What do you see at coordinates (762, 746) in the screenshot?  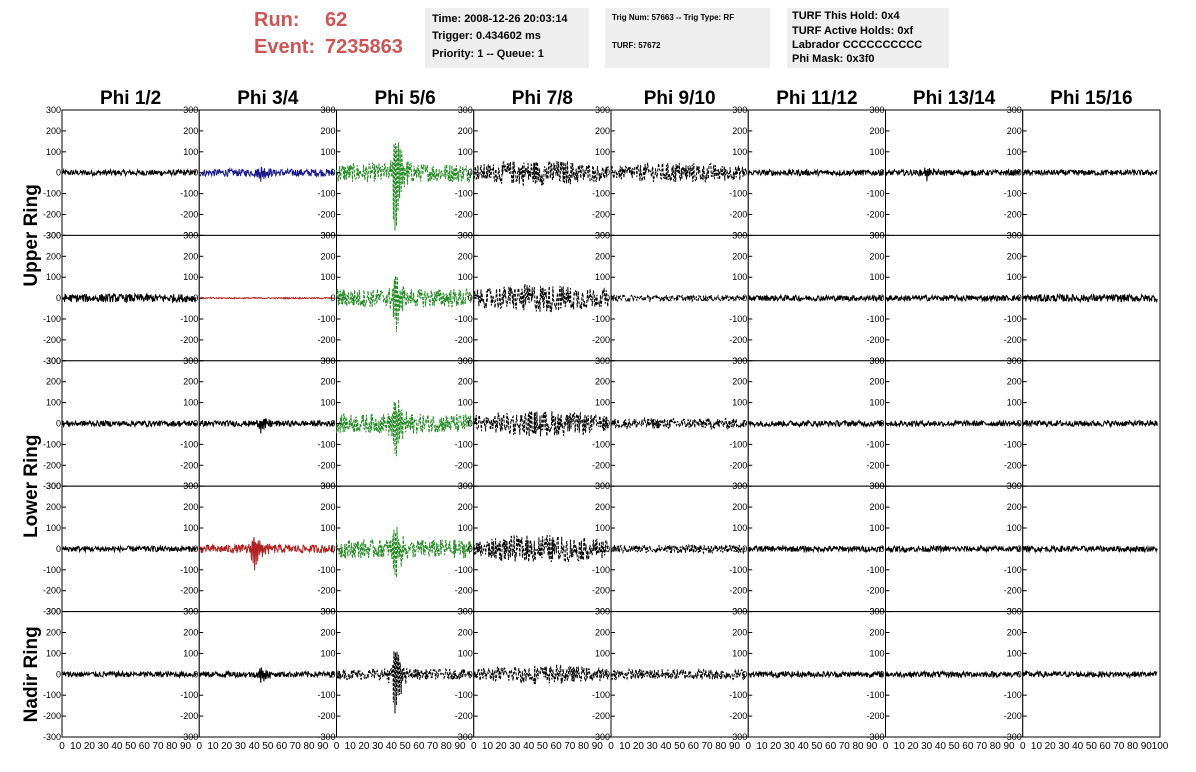 I see `x-tick-label: 10` at bounding box center [762, 746].